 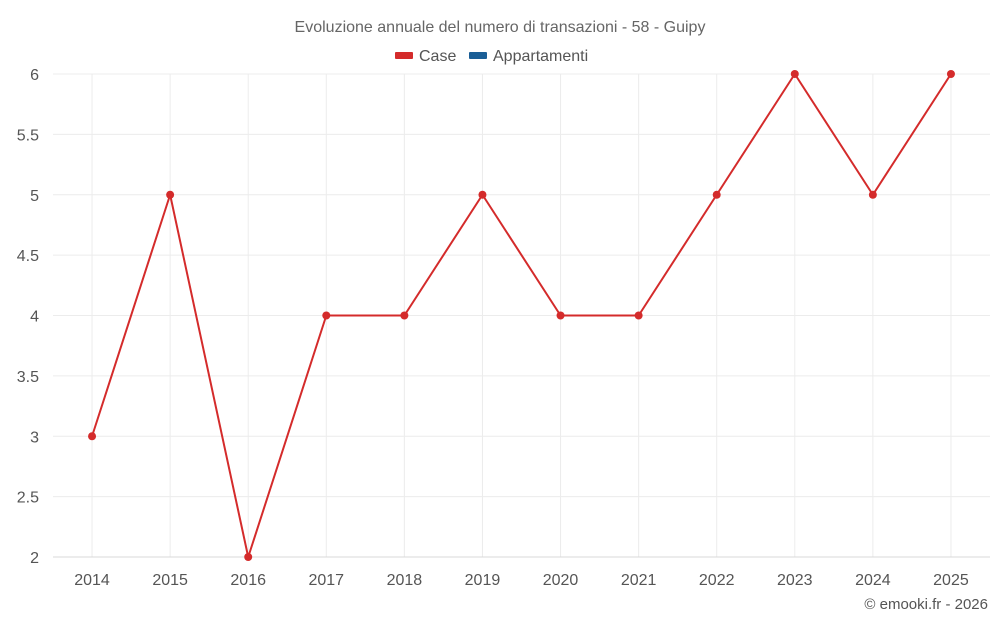 I want to click on legend-item-appartamenti: Appartamenti, so click(x=528, y=56).